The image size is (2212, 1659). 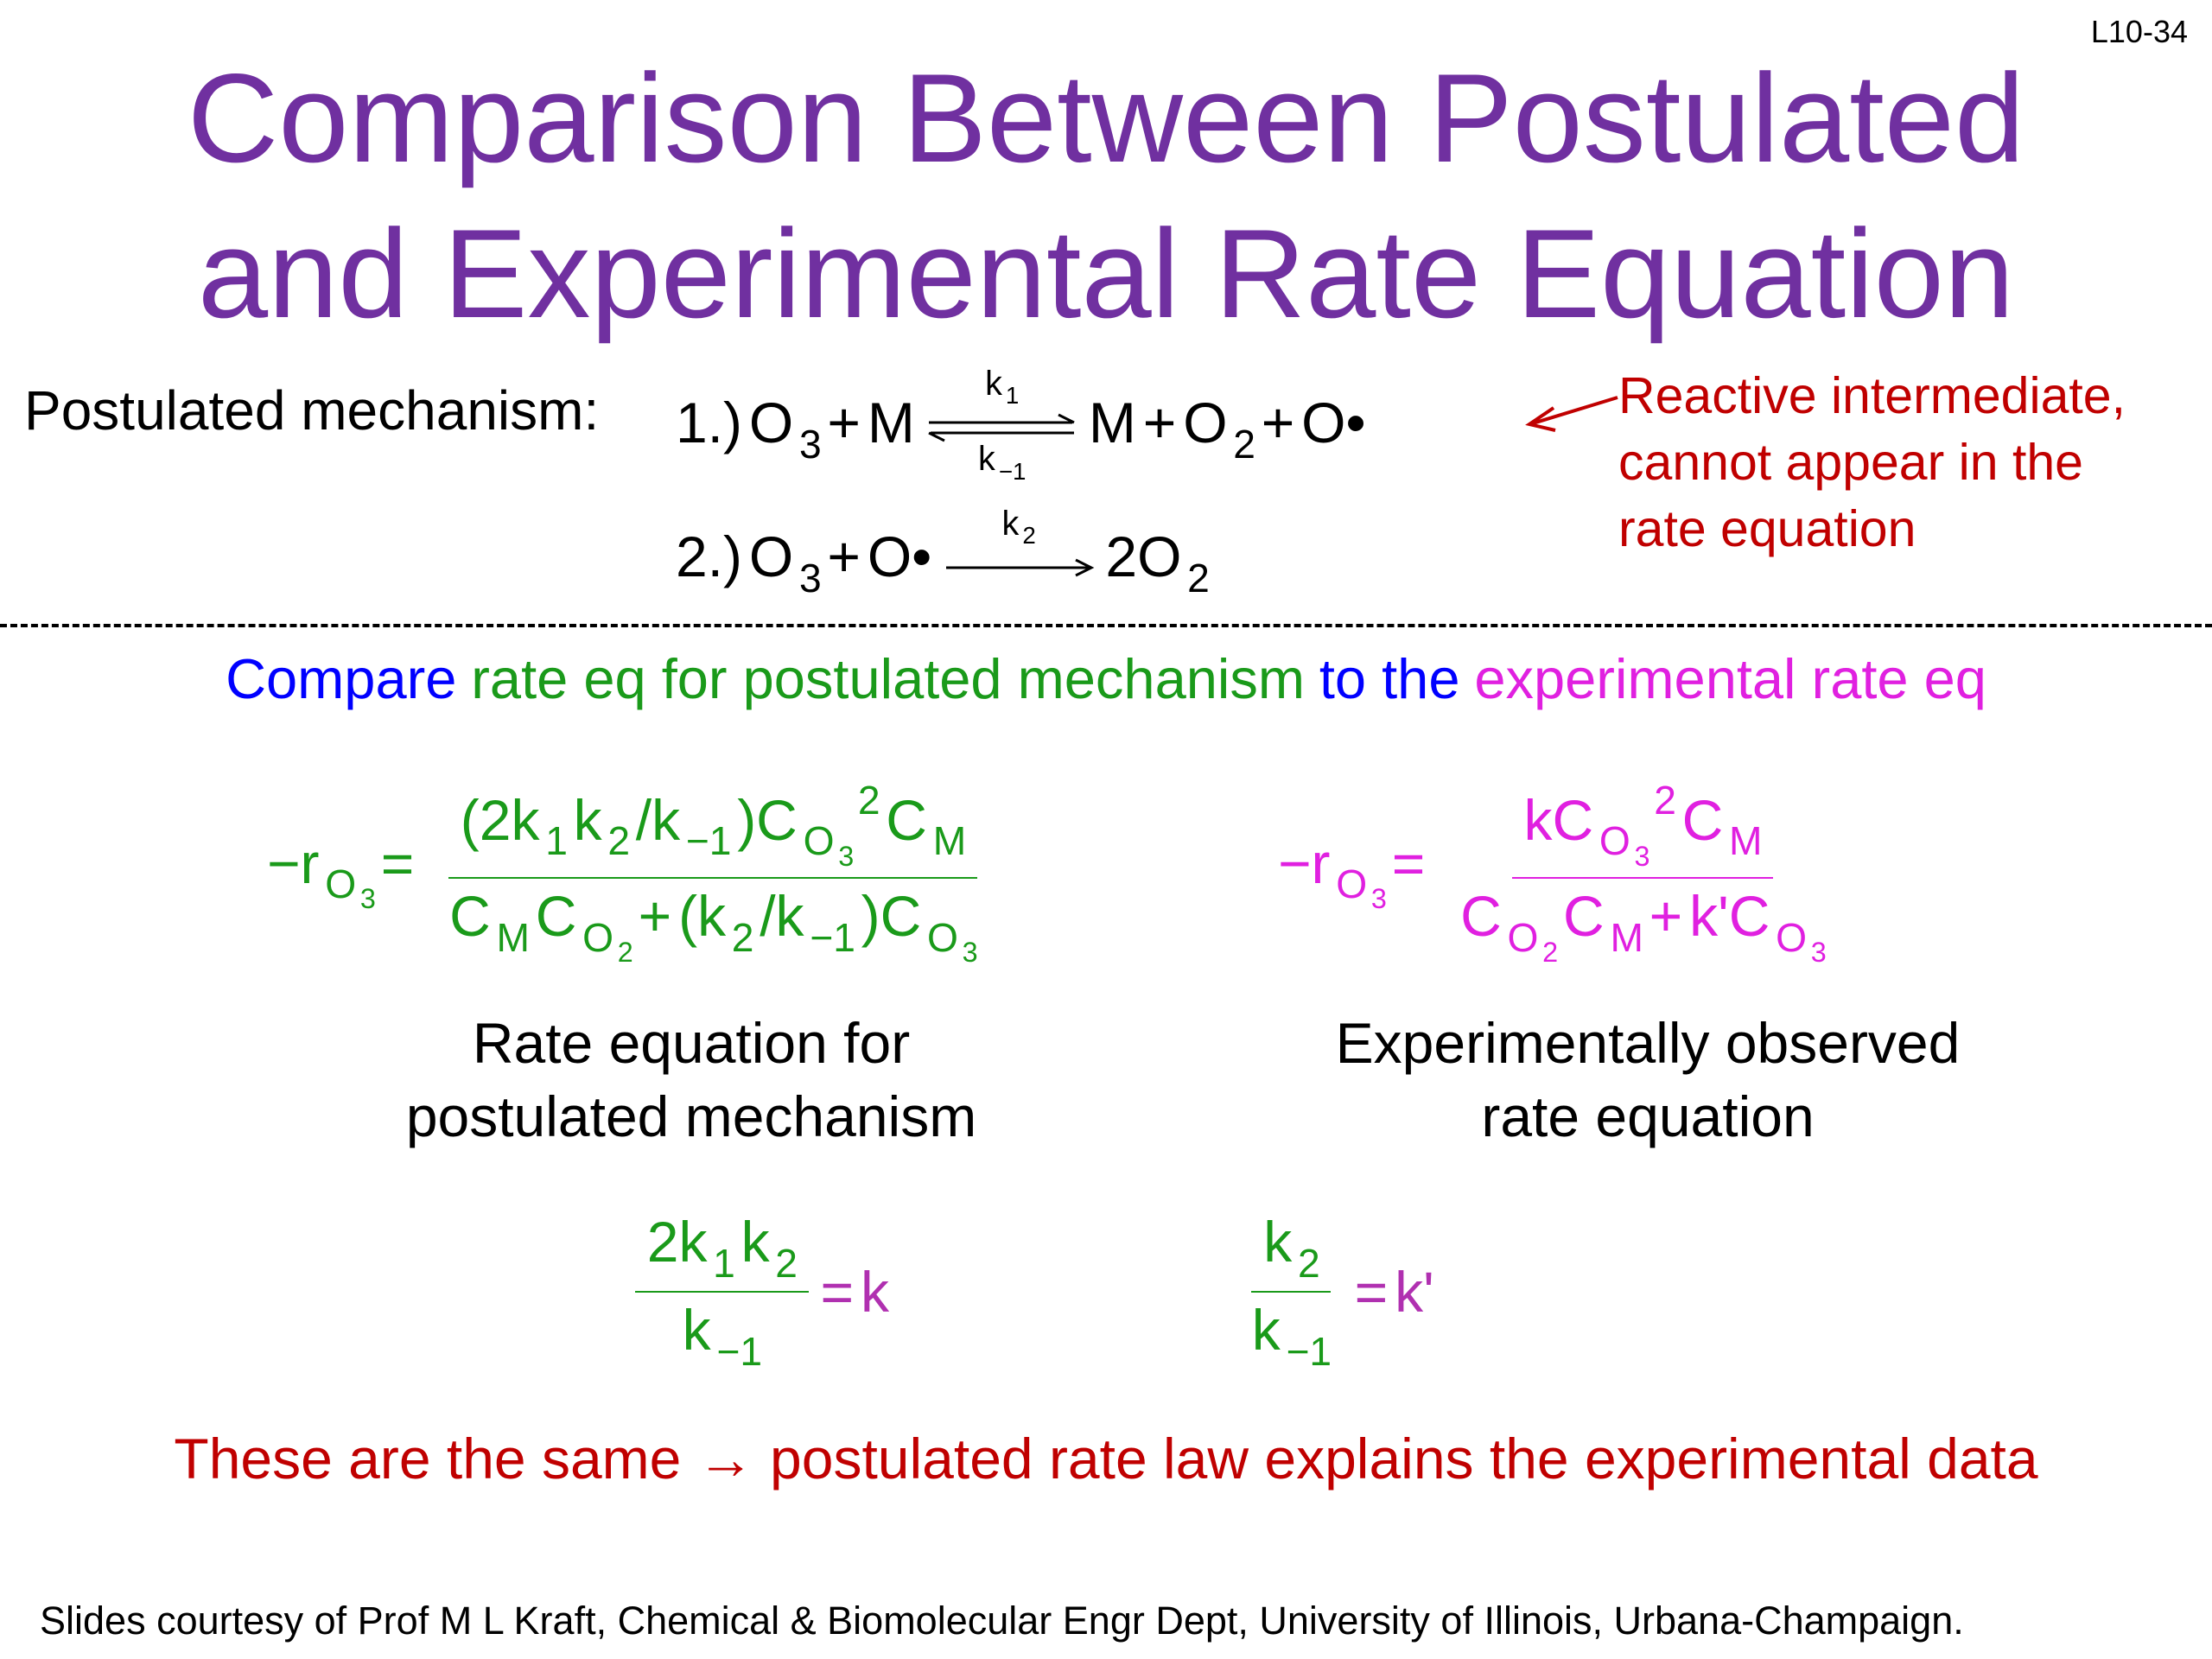 I want to click on subscript: 1, so click(x=1012, y=395).